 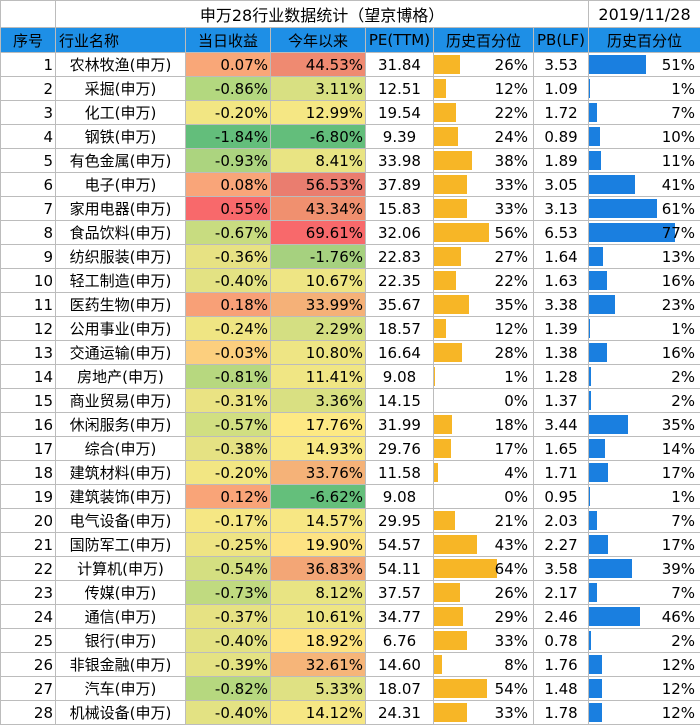 I want to click on pb-value: 1.09, so click(x=561, y=89).